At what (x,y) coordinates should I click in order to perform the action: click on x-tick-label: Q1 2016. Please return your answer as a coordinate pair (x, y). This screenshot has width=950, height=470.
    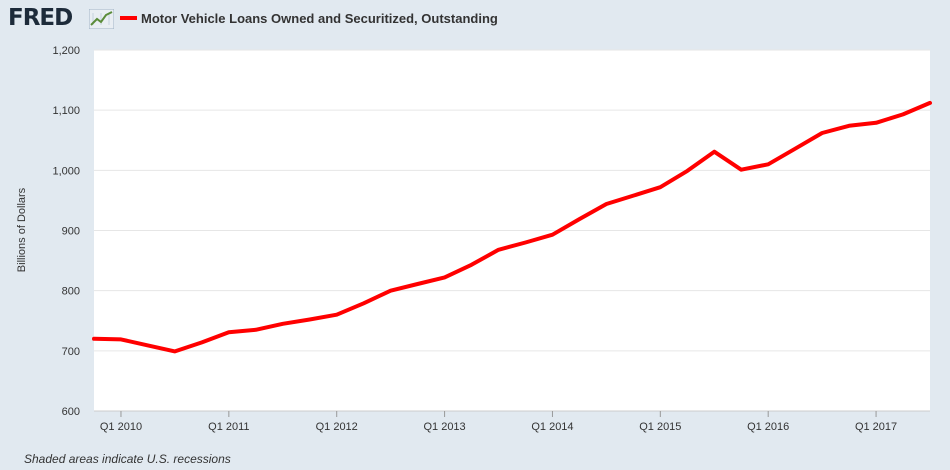
    Looking at the image, I should click on (768, 427).